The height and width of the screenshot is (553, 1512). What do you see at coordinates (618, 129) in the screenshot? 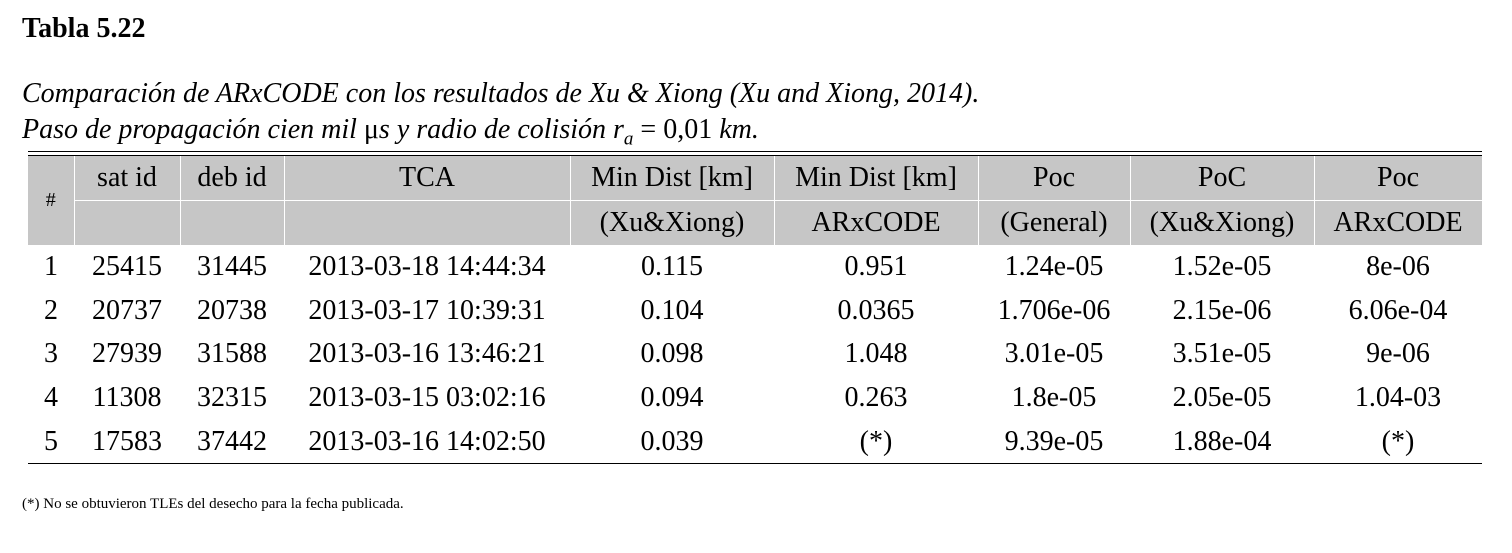
I see `caption-r-symbol: r` at bounding box center [618, 129].